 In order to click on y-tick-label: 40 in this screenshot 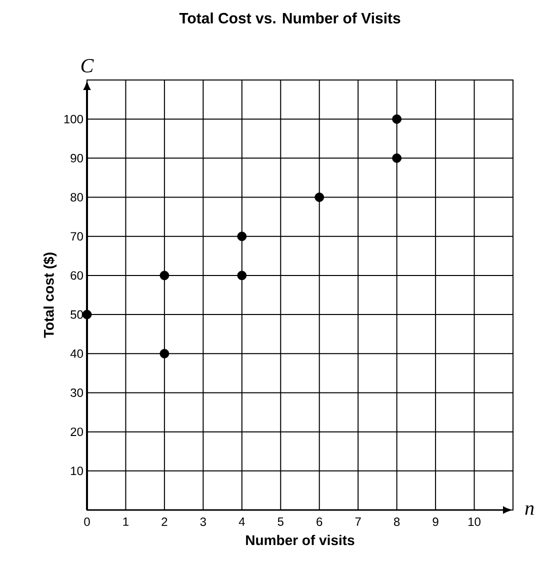, I will do `click(77, 353)`.